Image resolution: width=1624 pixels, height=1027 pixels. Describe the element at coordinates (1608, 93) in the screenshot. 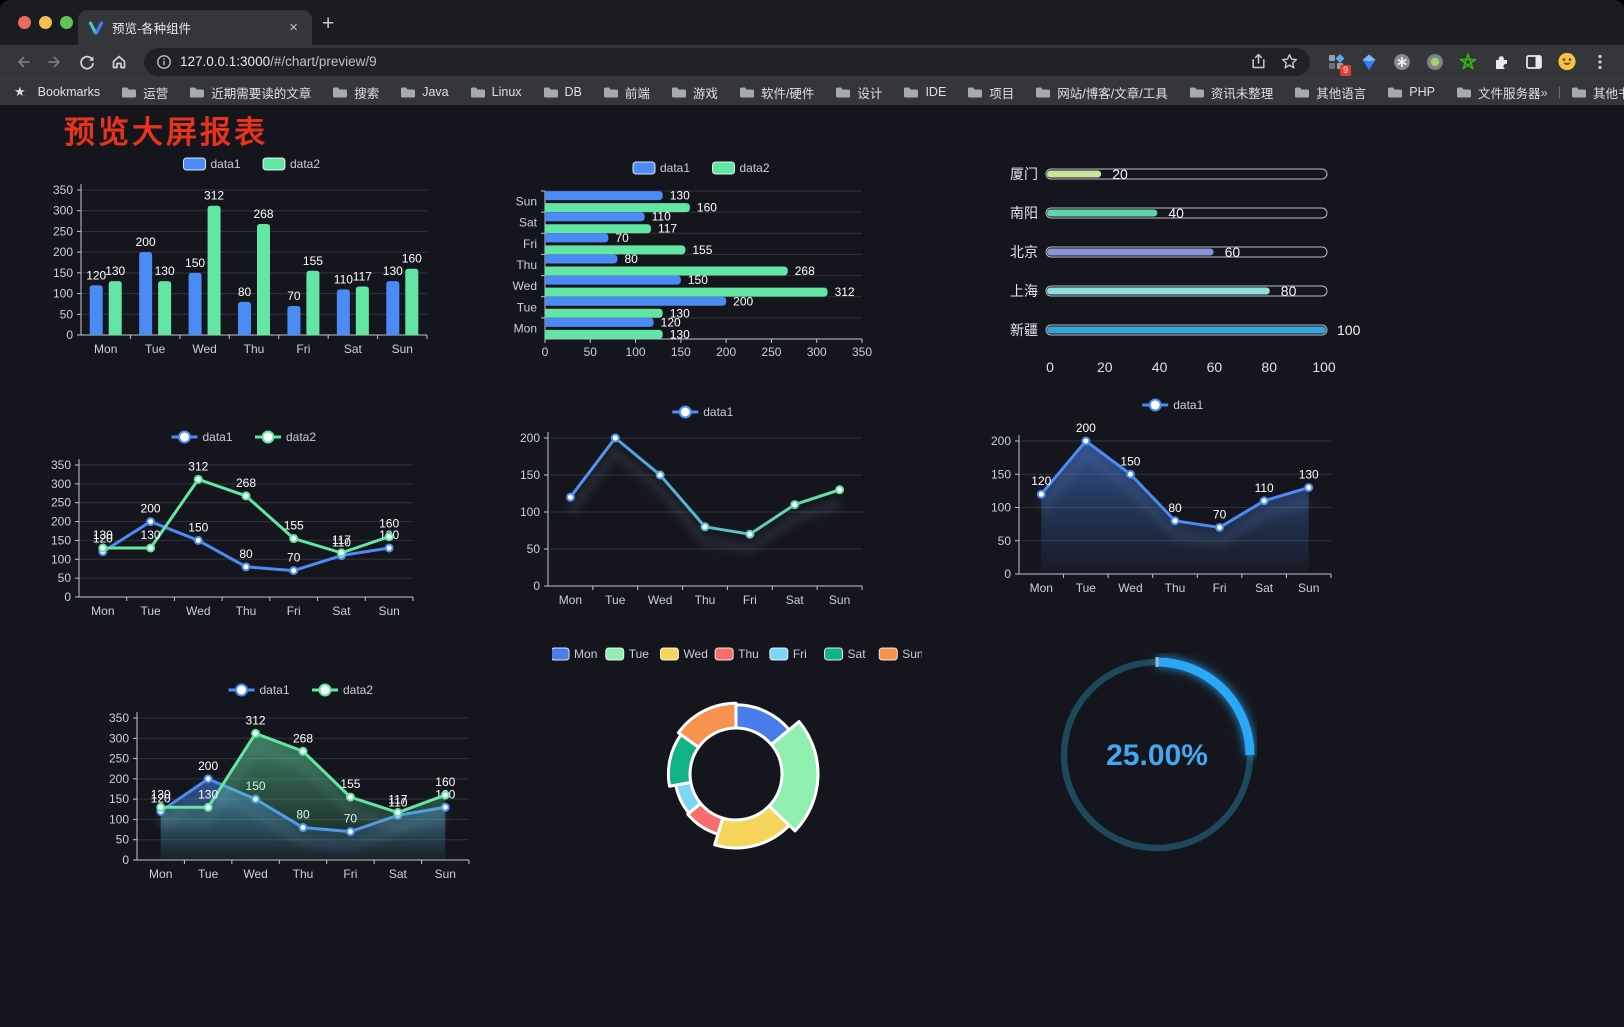

I see `other-bookmarks-label: 其他书签` at that location.